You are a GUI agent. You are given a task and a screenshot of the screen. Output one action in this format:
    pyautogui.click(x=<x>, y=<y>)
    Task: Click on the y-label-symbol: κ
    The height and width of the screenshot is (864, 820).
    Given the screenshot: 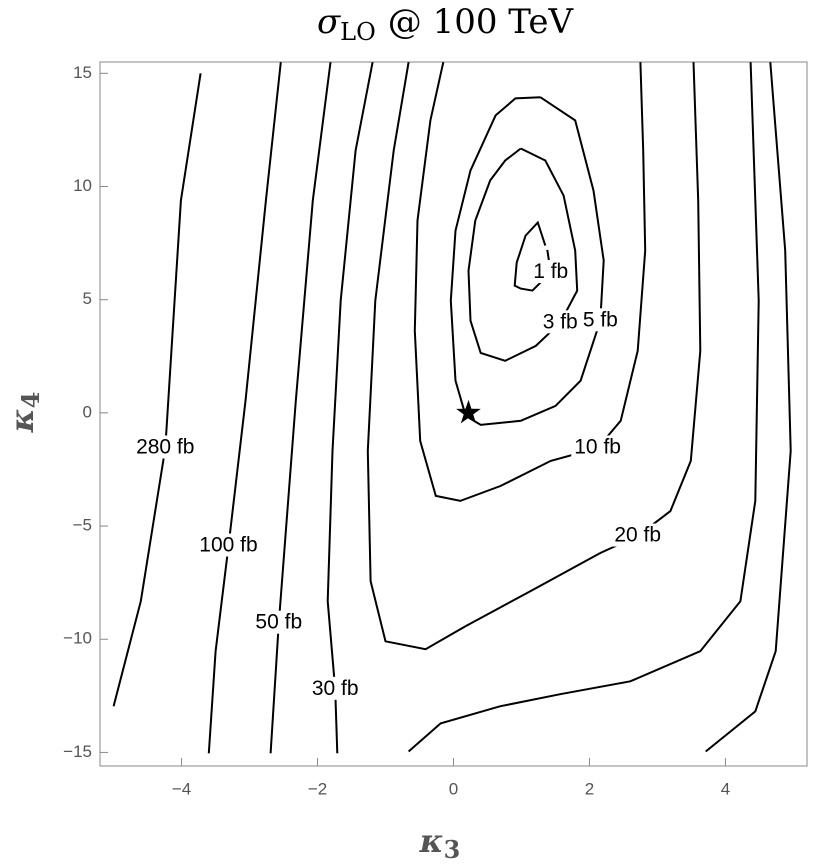 What is the action you would take?
    pyautogui.click(x=22, y=420)
    